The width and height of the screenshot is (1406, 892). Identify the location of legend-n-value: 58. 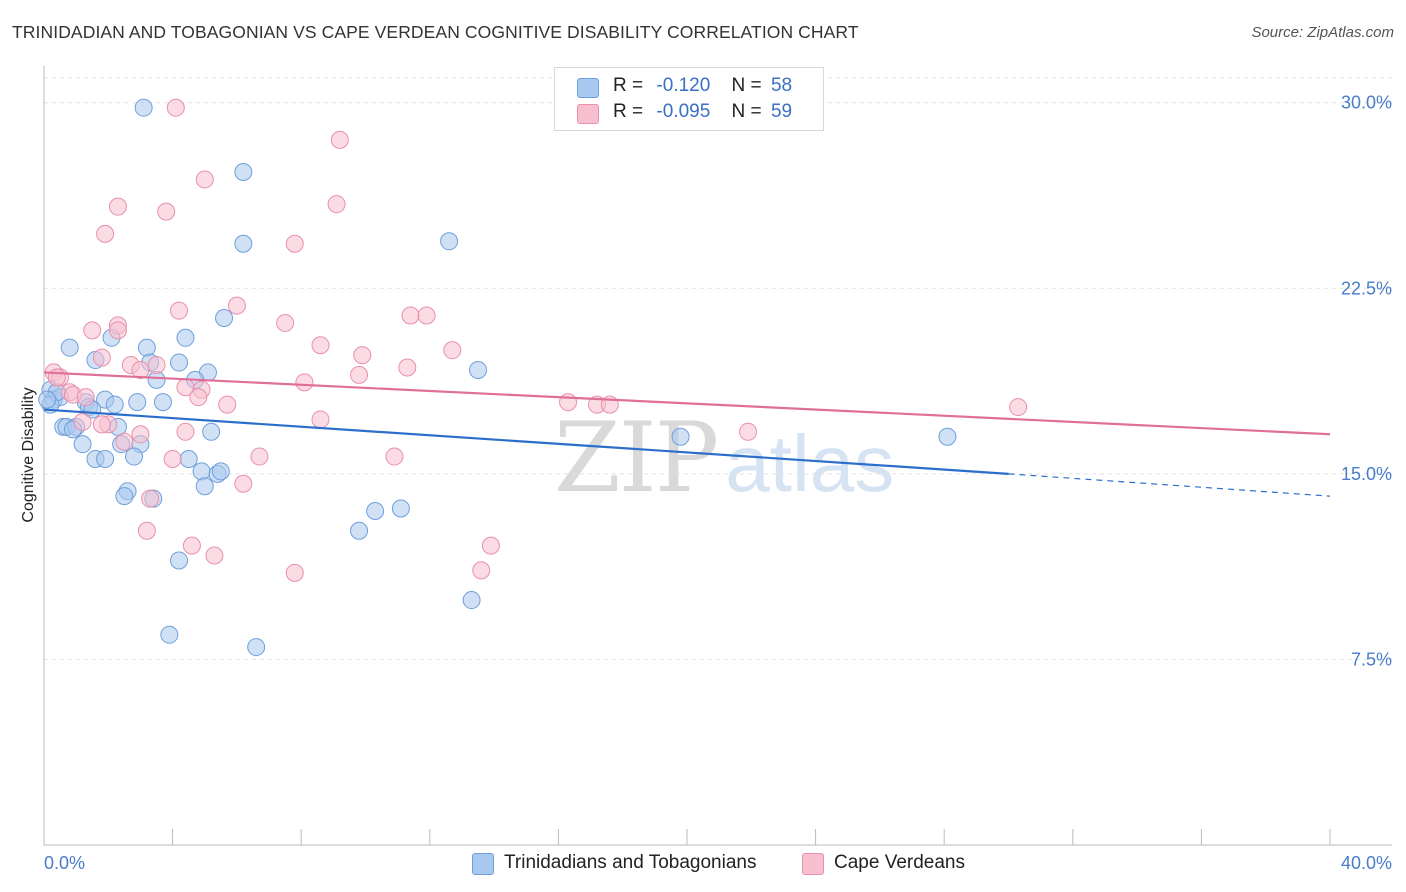
(781, 85).